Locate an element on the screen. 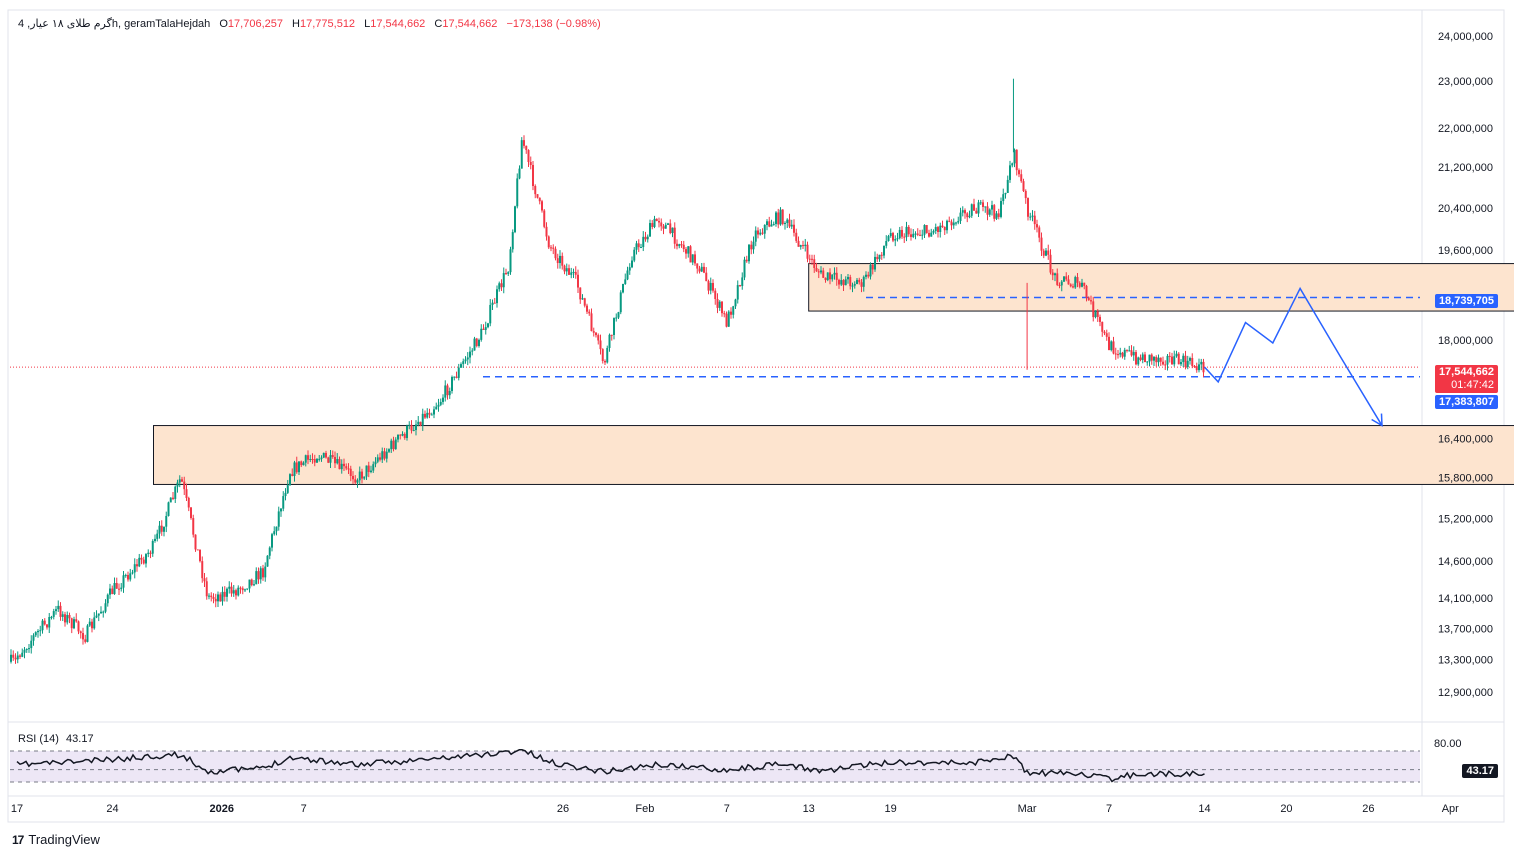  rsi-pane: 80.00 is located at coordinates (736, 760).